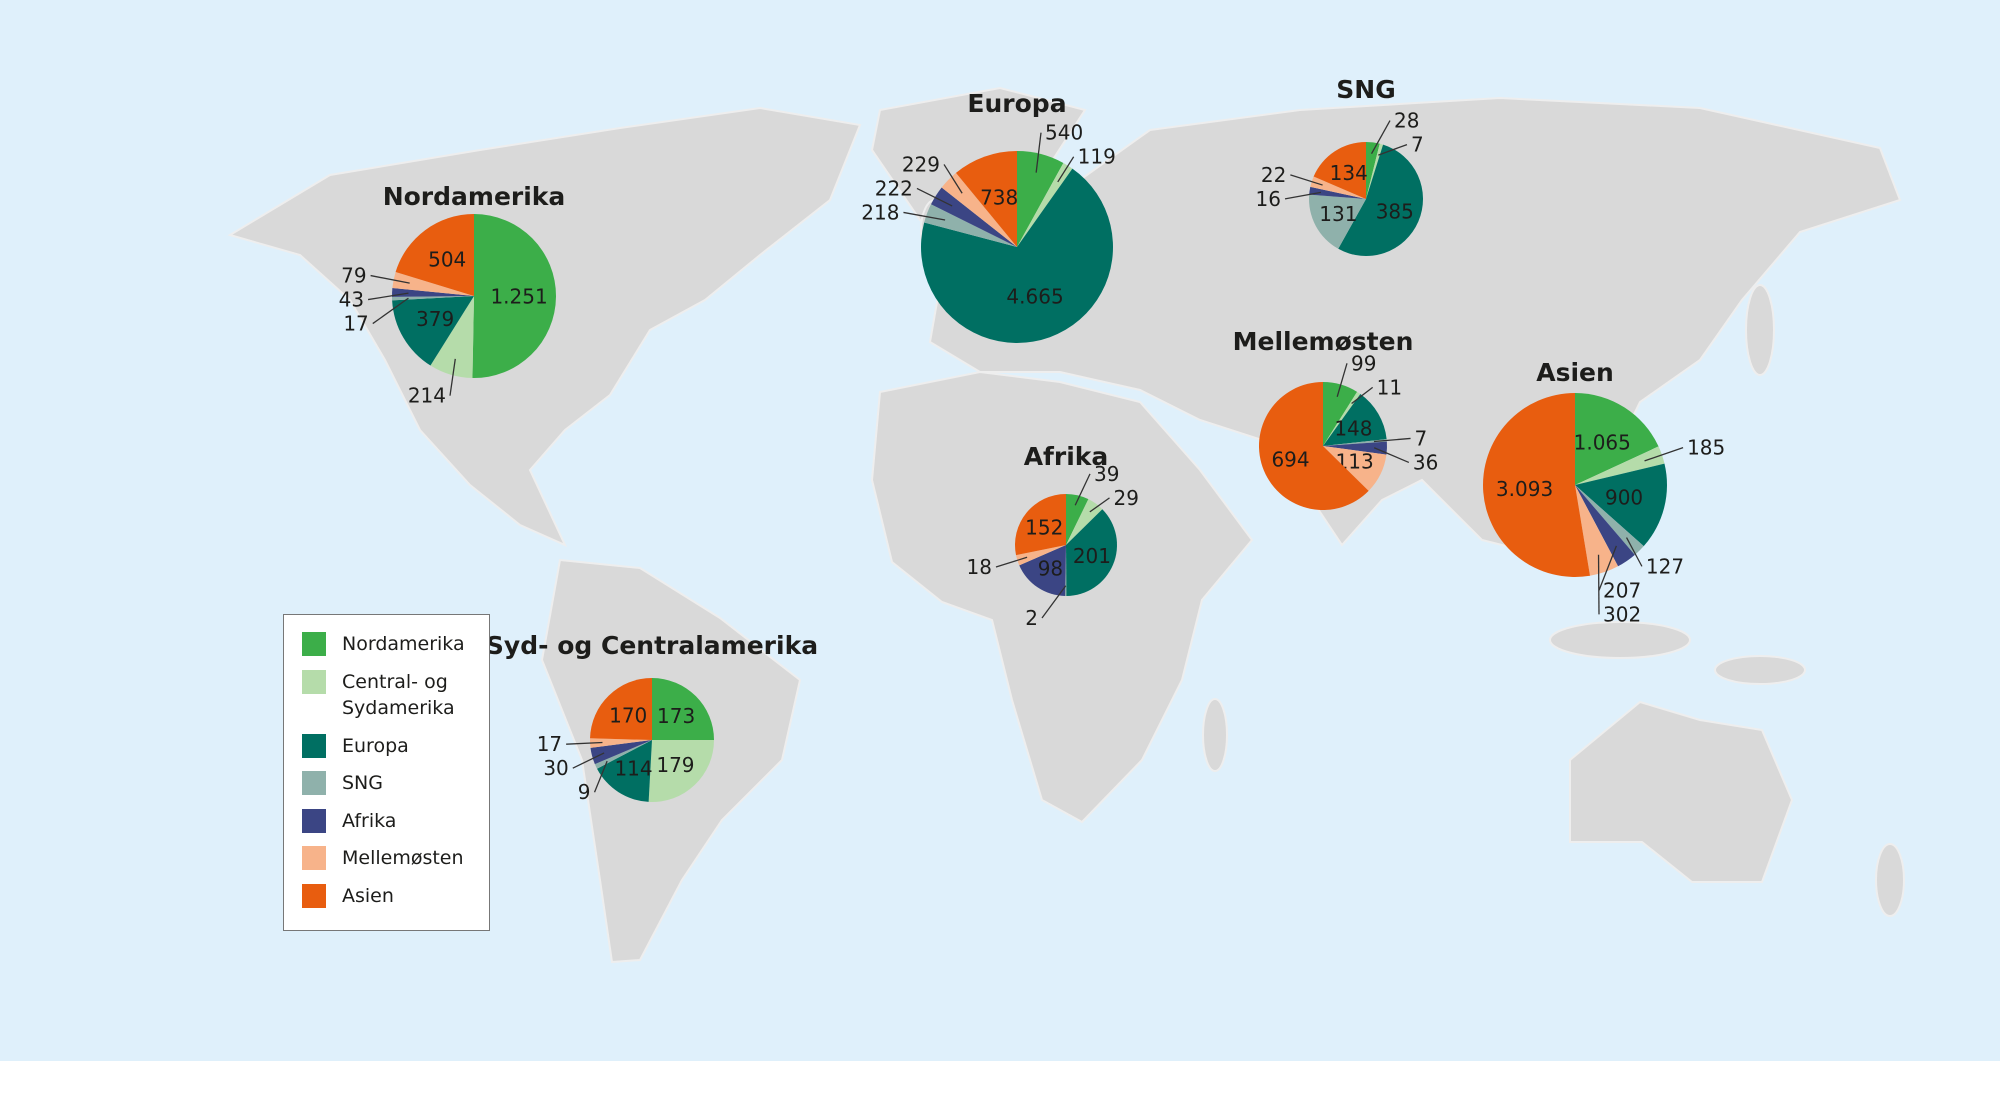 Image resolution: width=2000 pixels, height=1102 pixels. I want to click on pie-value-label: 148, so click(1353, 428).